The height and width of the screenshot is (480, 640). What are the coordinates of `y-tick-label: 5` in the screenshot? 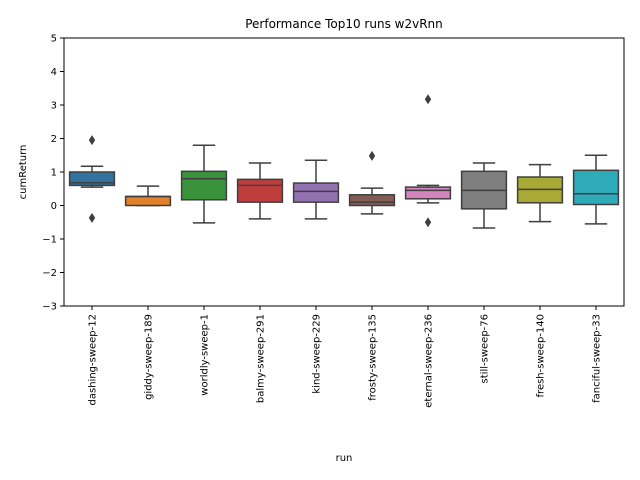 It's located at (54, 39).